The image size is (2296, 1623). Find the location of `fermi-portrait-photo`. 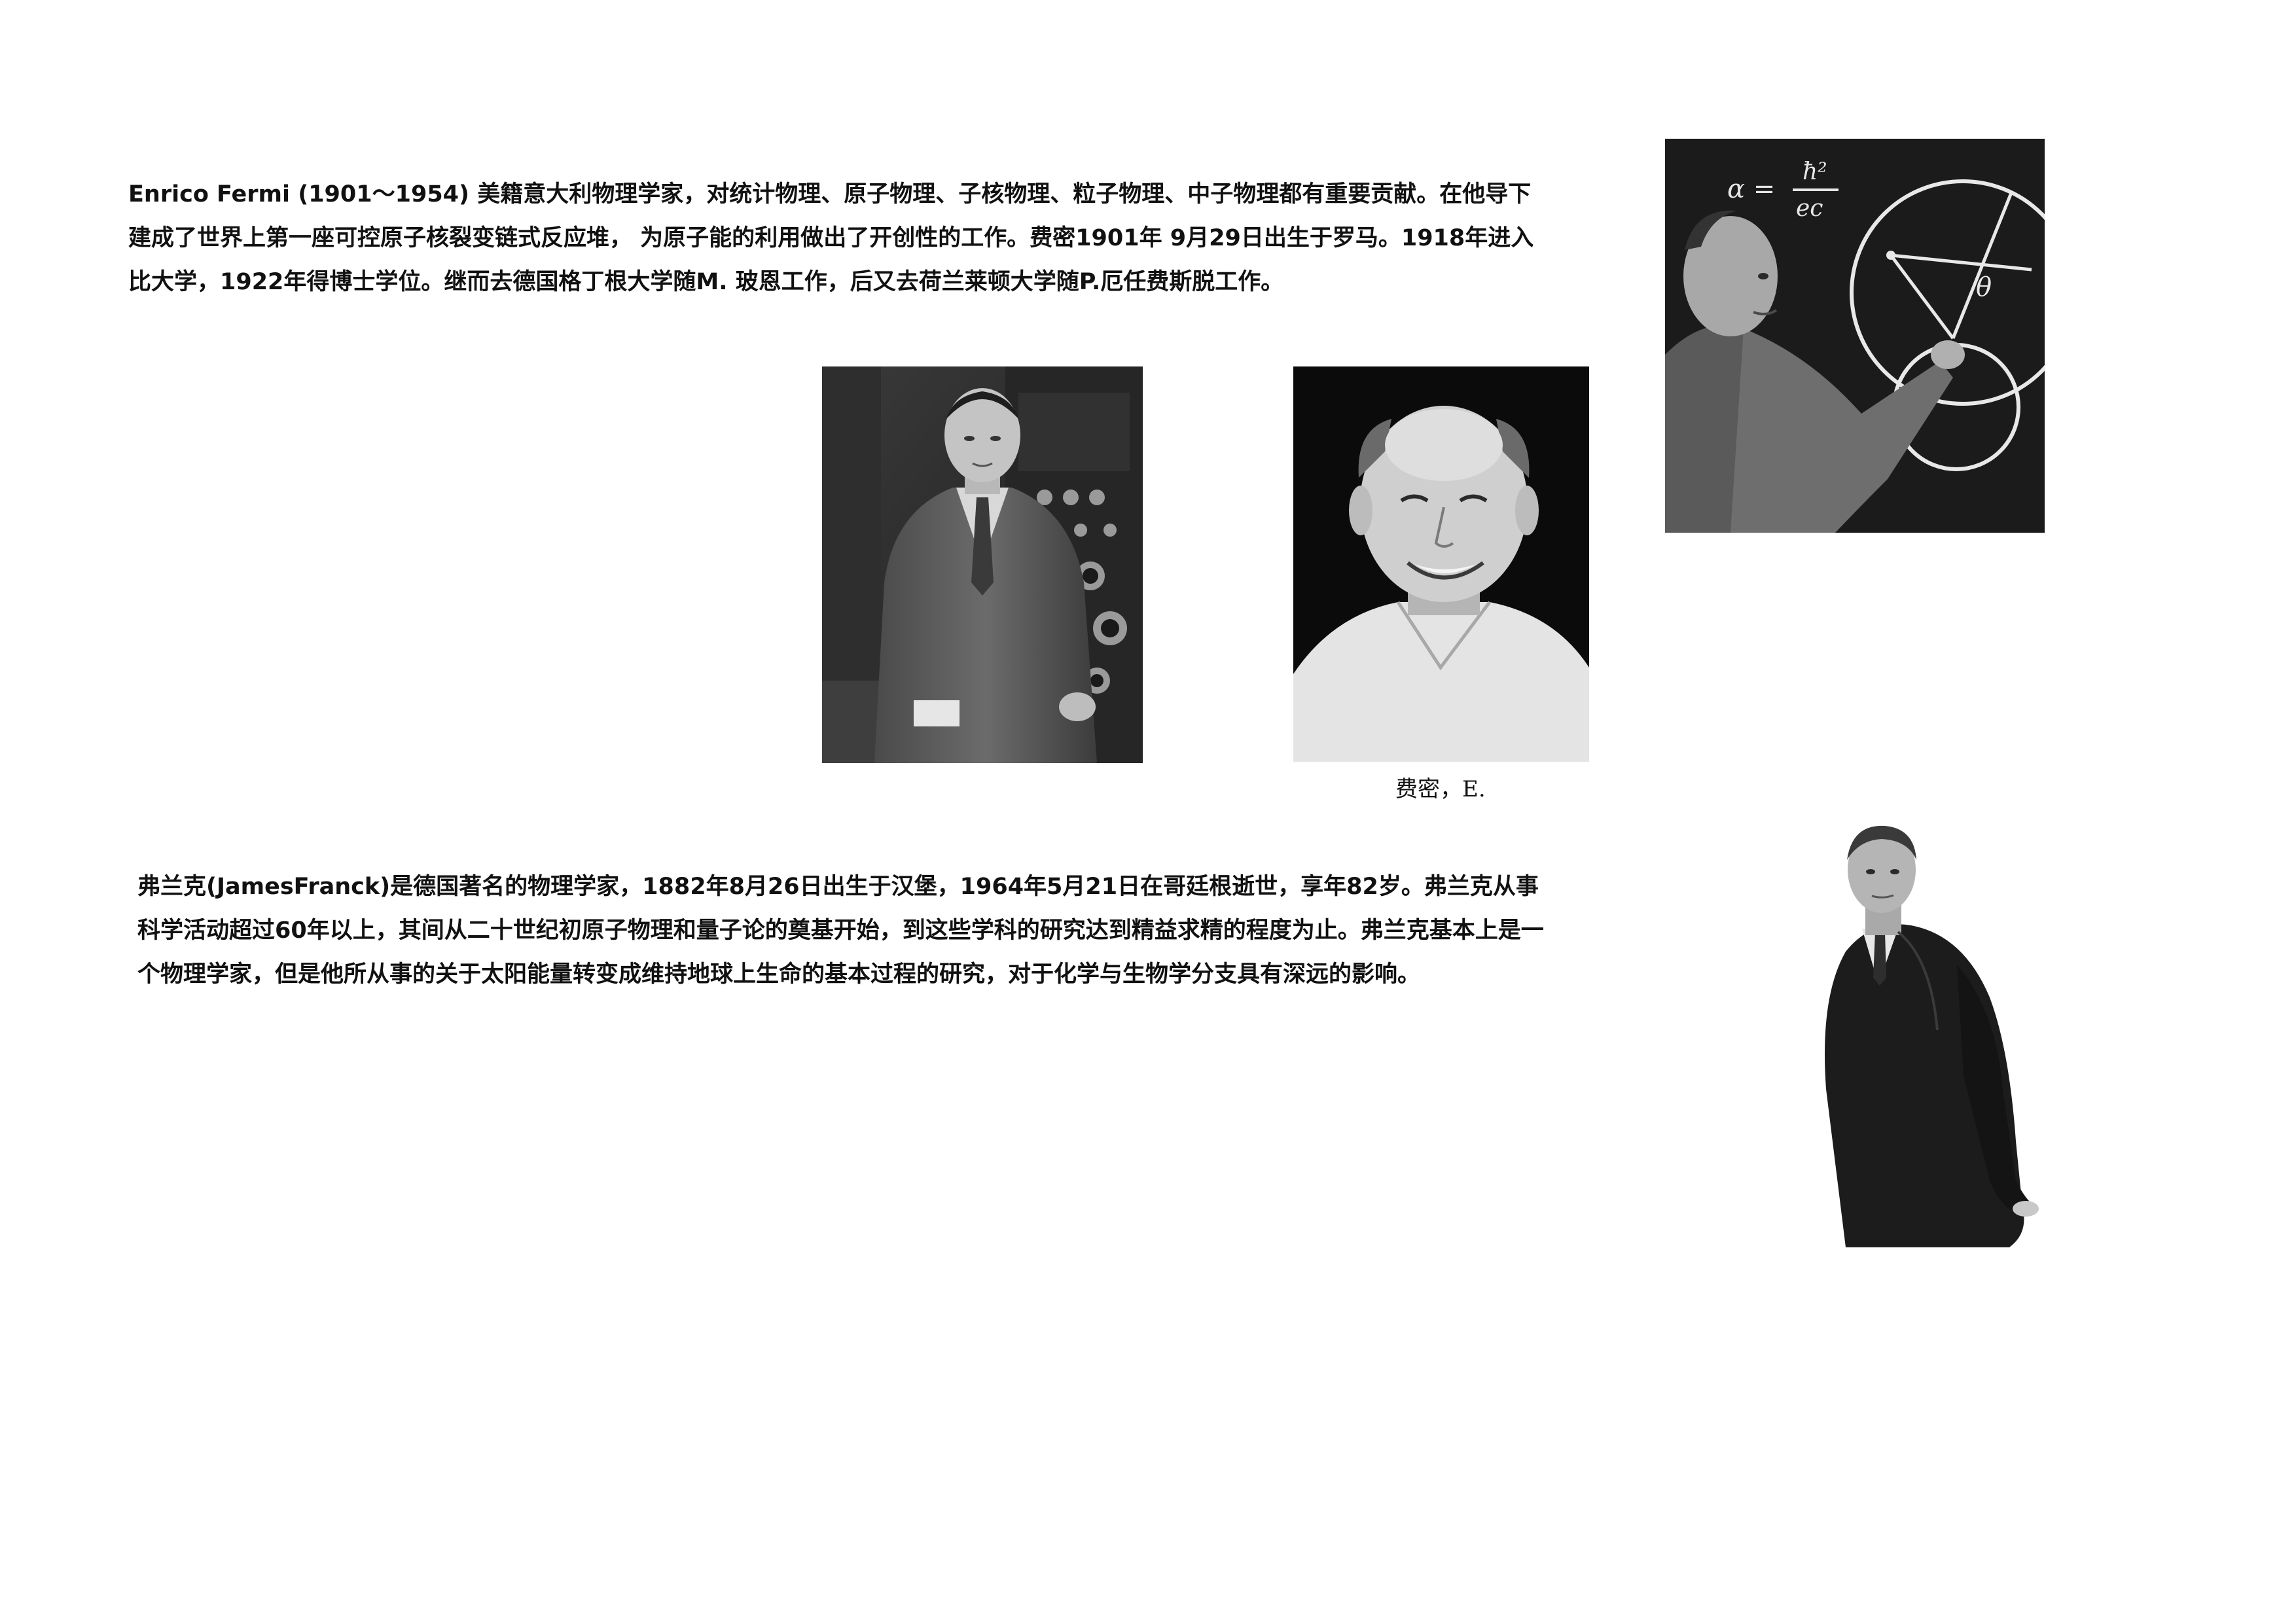

fermi-portrait-photo is located at coordinates (1441, 564).